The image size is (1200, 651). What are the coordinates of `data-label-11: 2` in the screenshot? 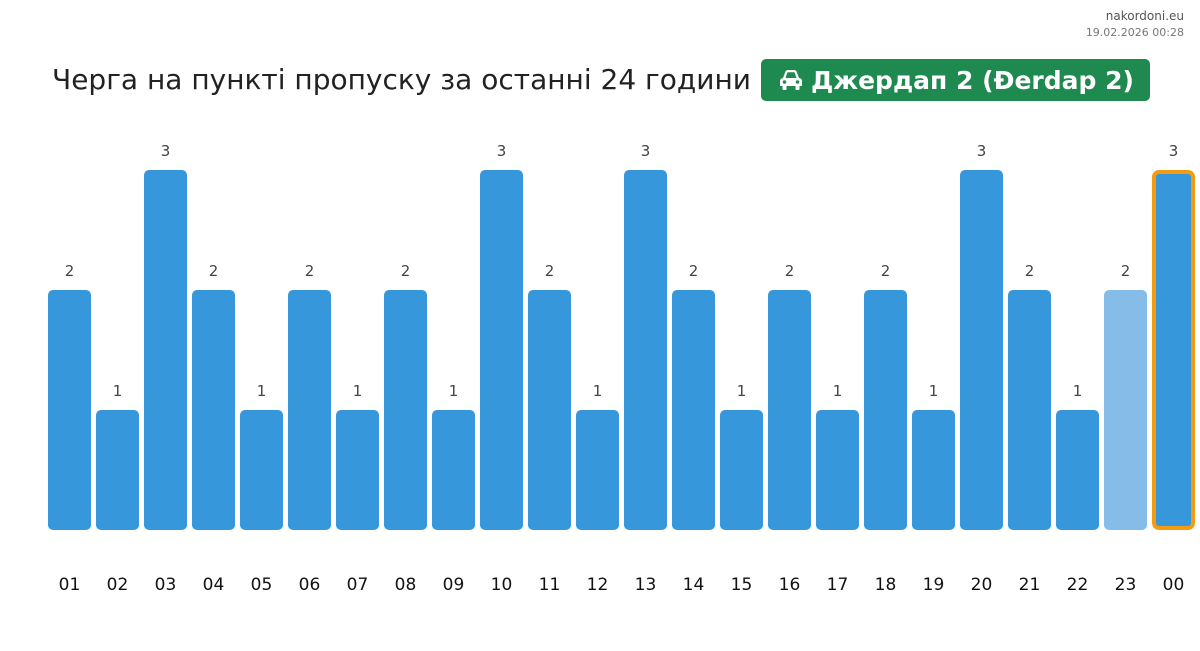 It's located at (550, 271).